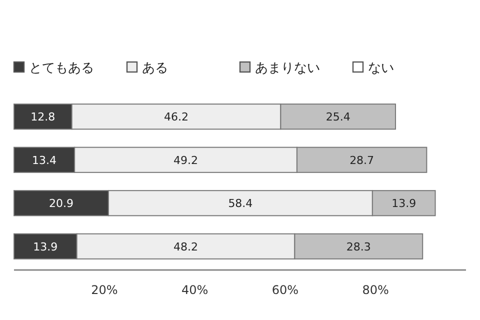  Describe the element at coordinates (285, 290) in the screenshot. I see `x-tick-label: 60%` at that location.